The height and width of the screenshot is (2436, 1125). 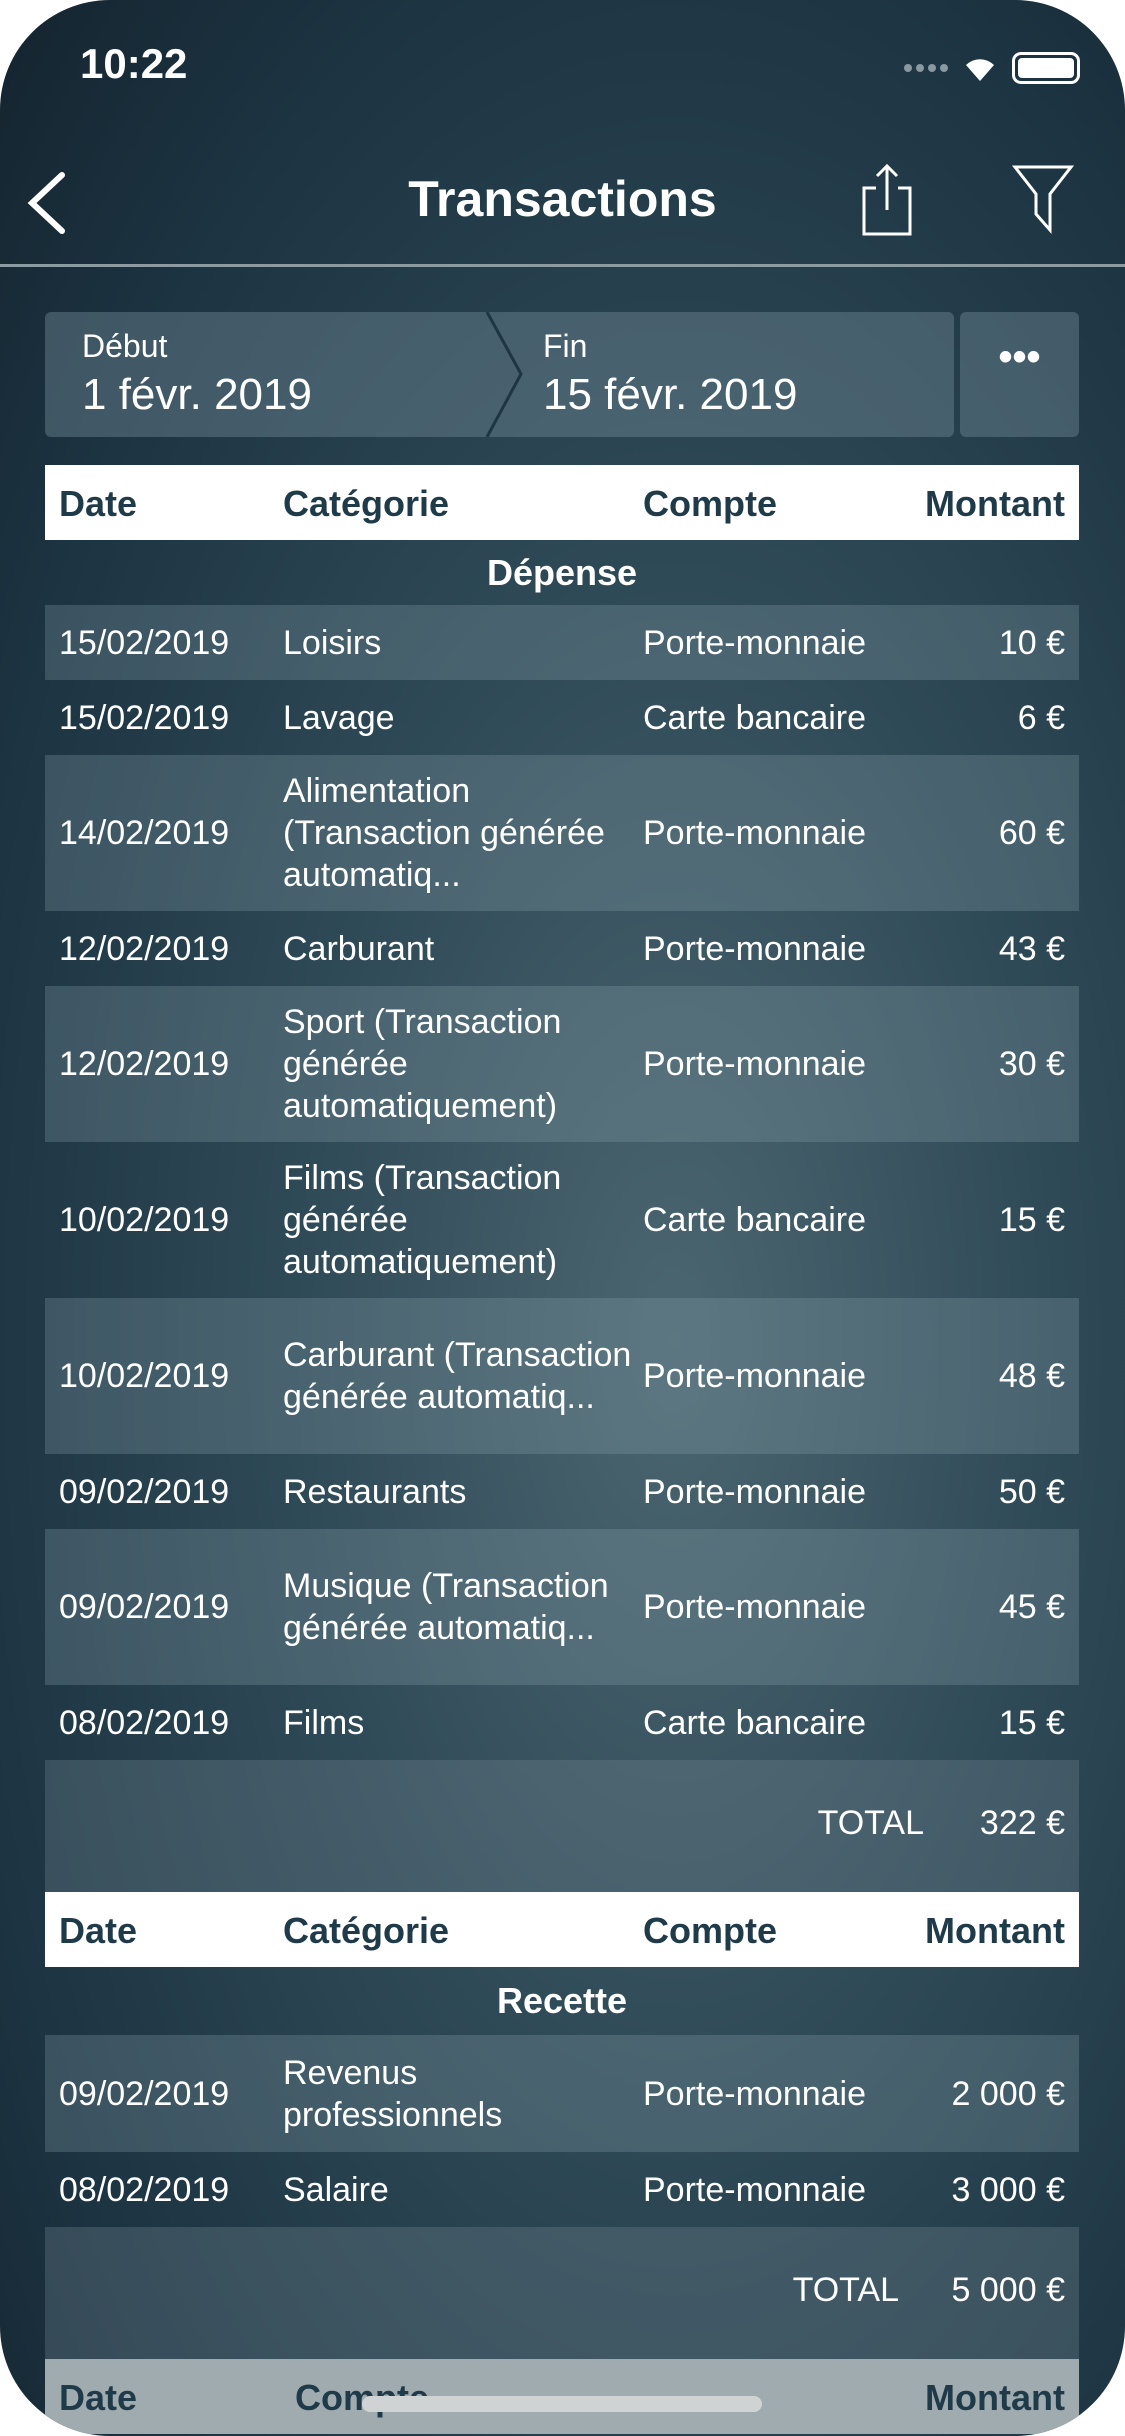 What do you see at coordinates (324, 1722) in the screenshot?
I see `category-cell: Films` at bounding box center [324, 1722].